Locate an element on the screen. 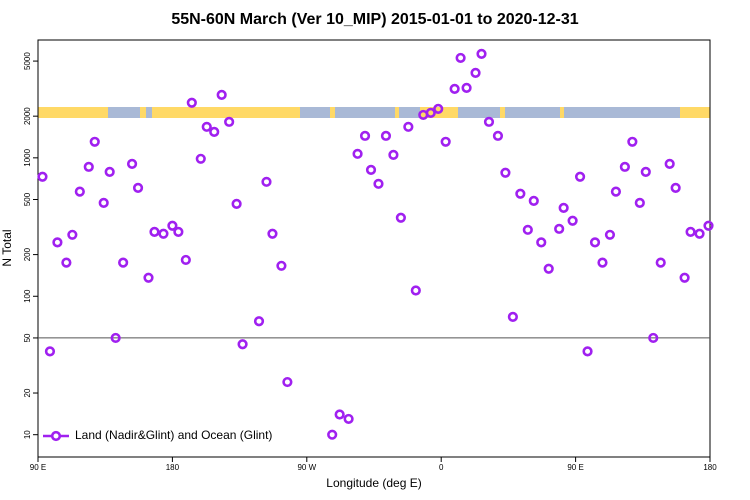  y-tick-label: 200 is located at coordinates (27, 254).